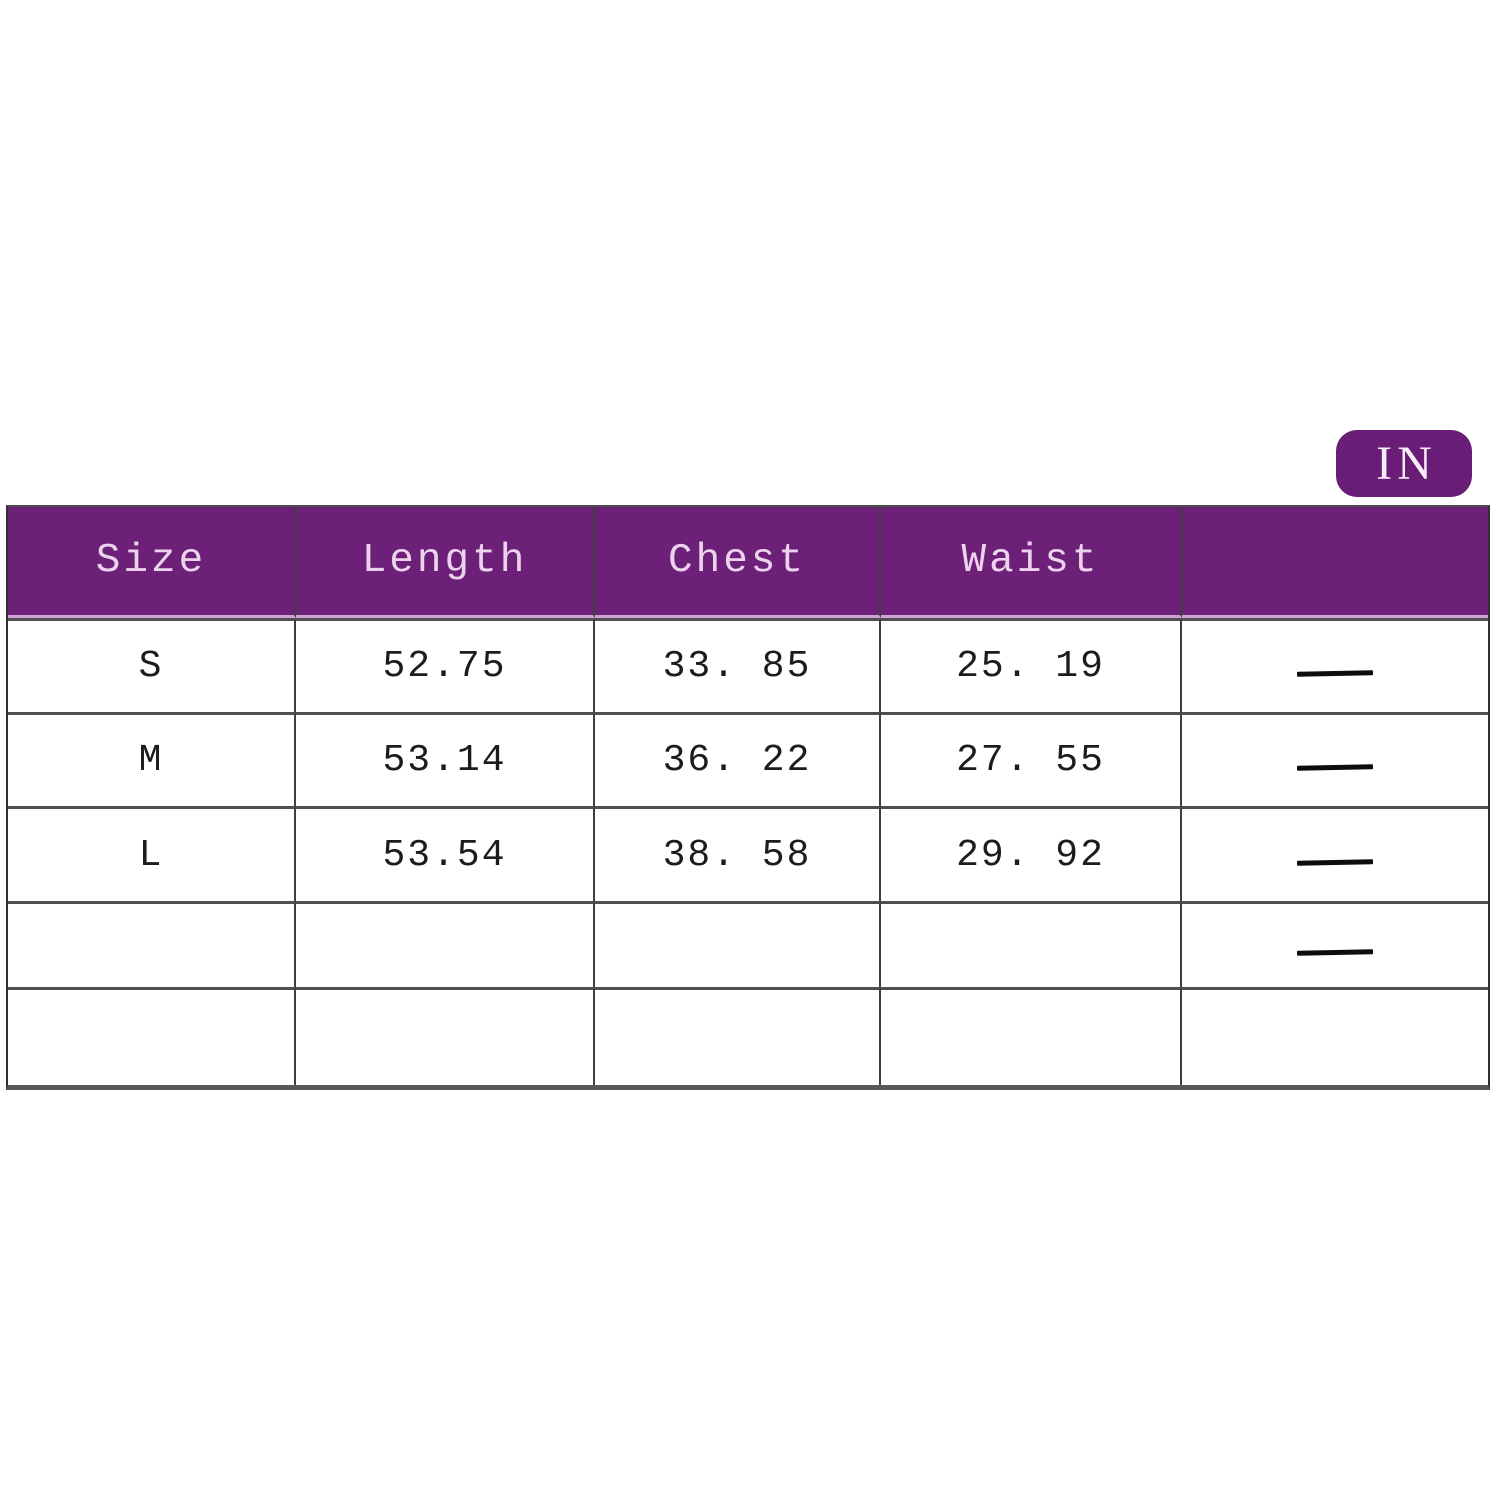 The height and width of the screenshot is (1500, 1500). I want to click on header-row: Size Length Chest Waist, so click(748, 562).